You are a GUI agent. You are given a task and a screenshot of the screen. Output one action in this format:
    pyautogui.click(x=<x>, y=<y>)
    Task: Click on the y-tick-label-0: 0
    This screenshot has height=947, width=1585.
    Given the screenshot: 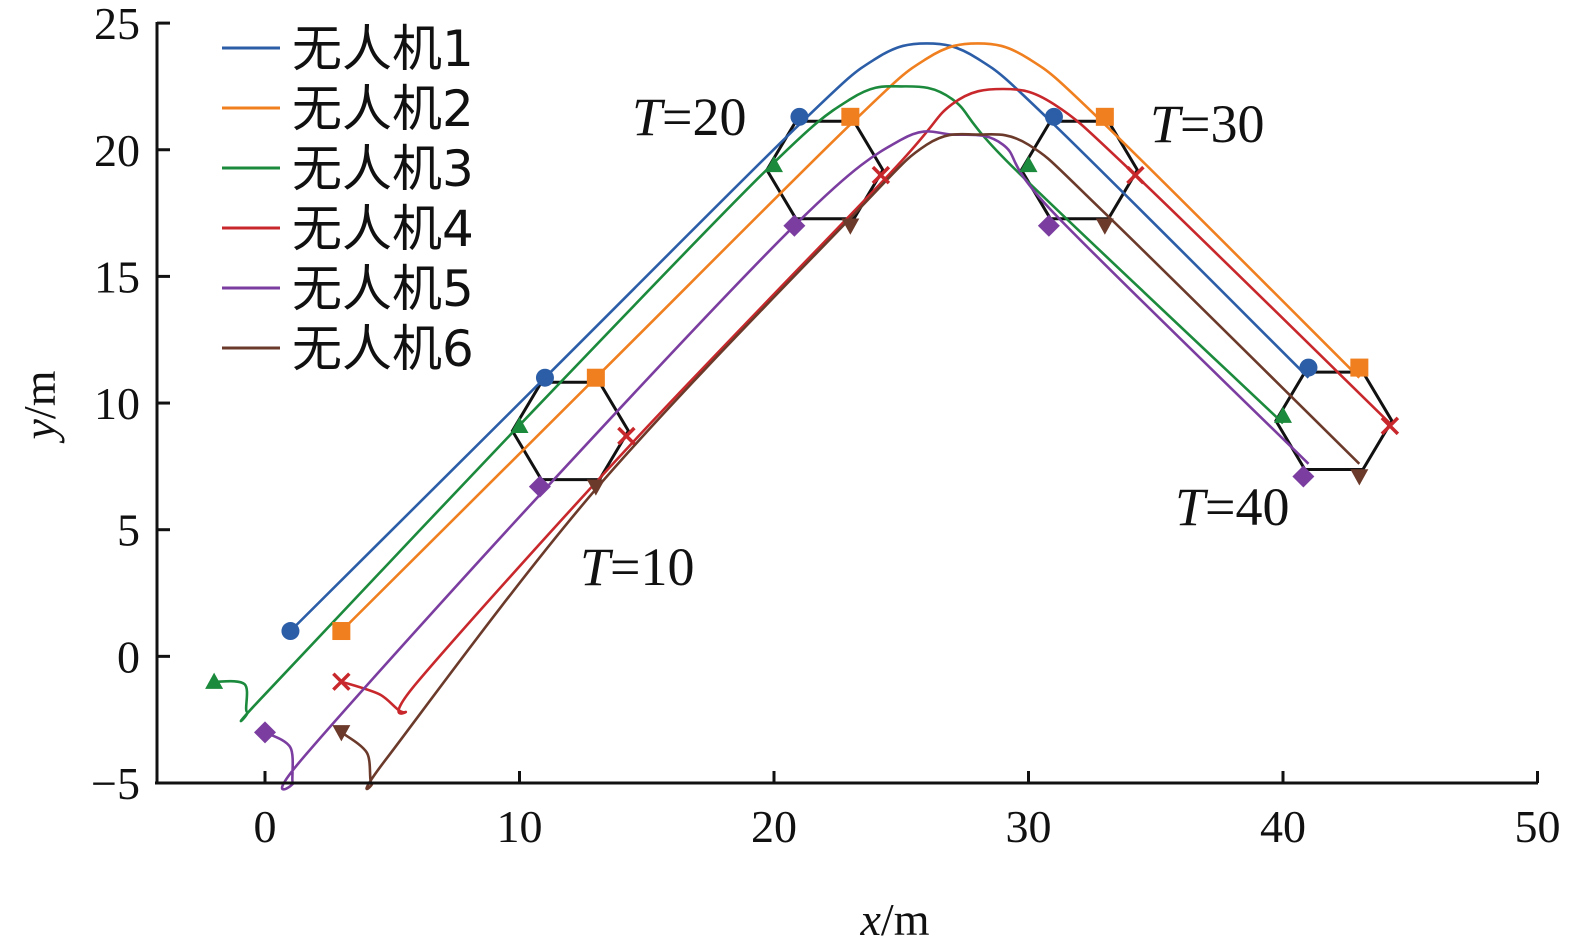 What is the action you would take?
    pyautogui.click(x=128, y=656)
    